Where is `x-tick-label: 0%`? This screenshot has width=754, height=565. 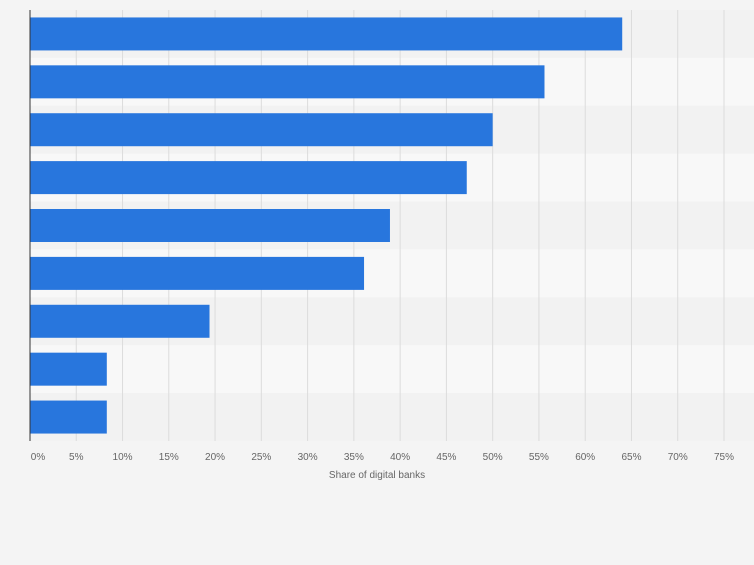 x-tick-label: 0% is located at coordinates (38, 457).